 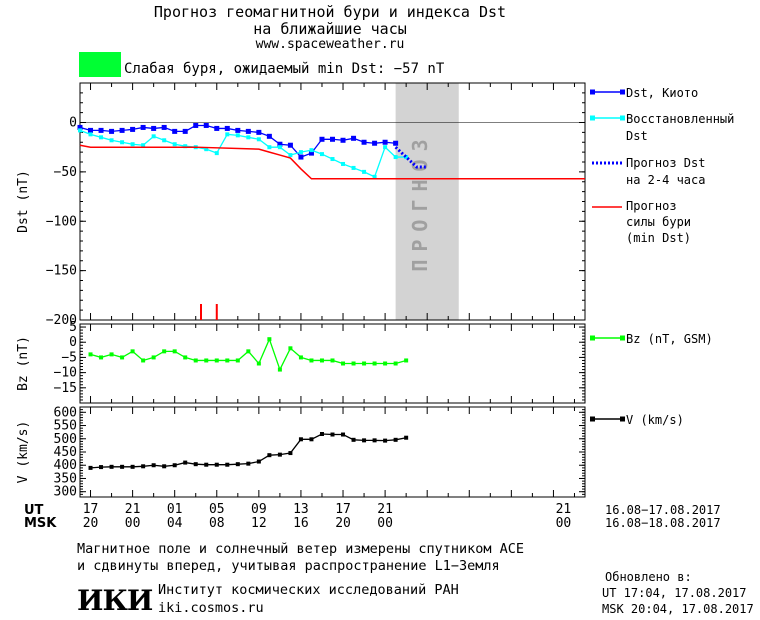 What do you see at coordinates (73, 327) in the screenshot?
I see `y-tick-label-bz: 5` at bounding box center [73, 327].